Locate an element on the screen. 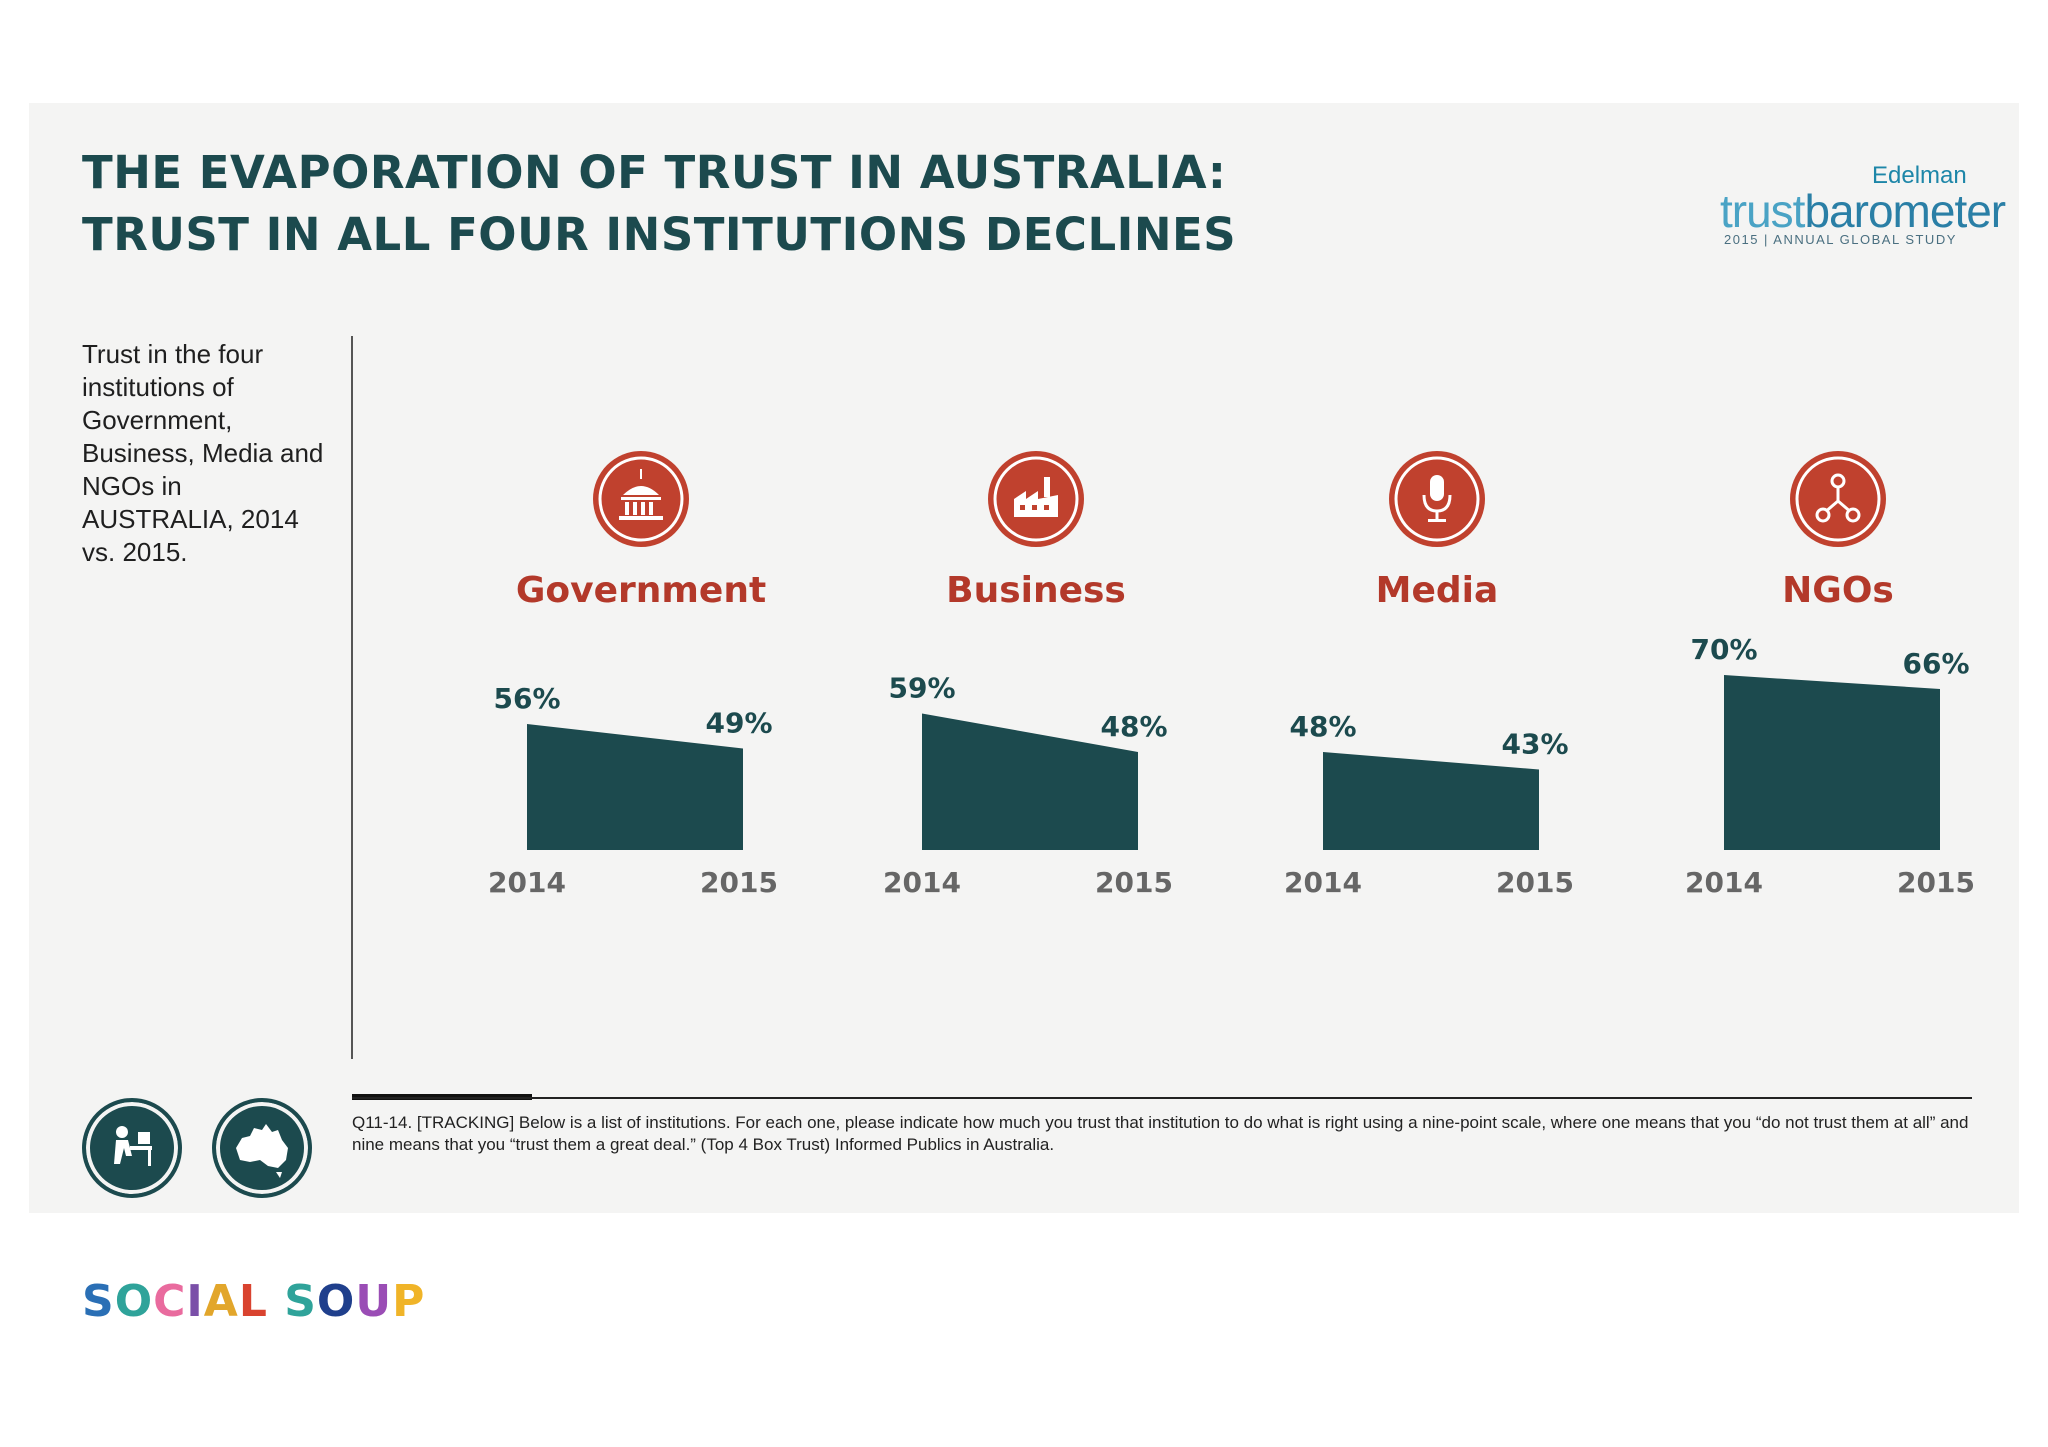  ngos-year-2015: 2015 is located at coordinates (1936, 882).